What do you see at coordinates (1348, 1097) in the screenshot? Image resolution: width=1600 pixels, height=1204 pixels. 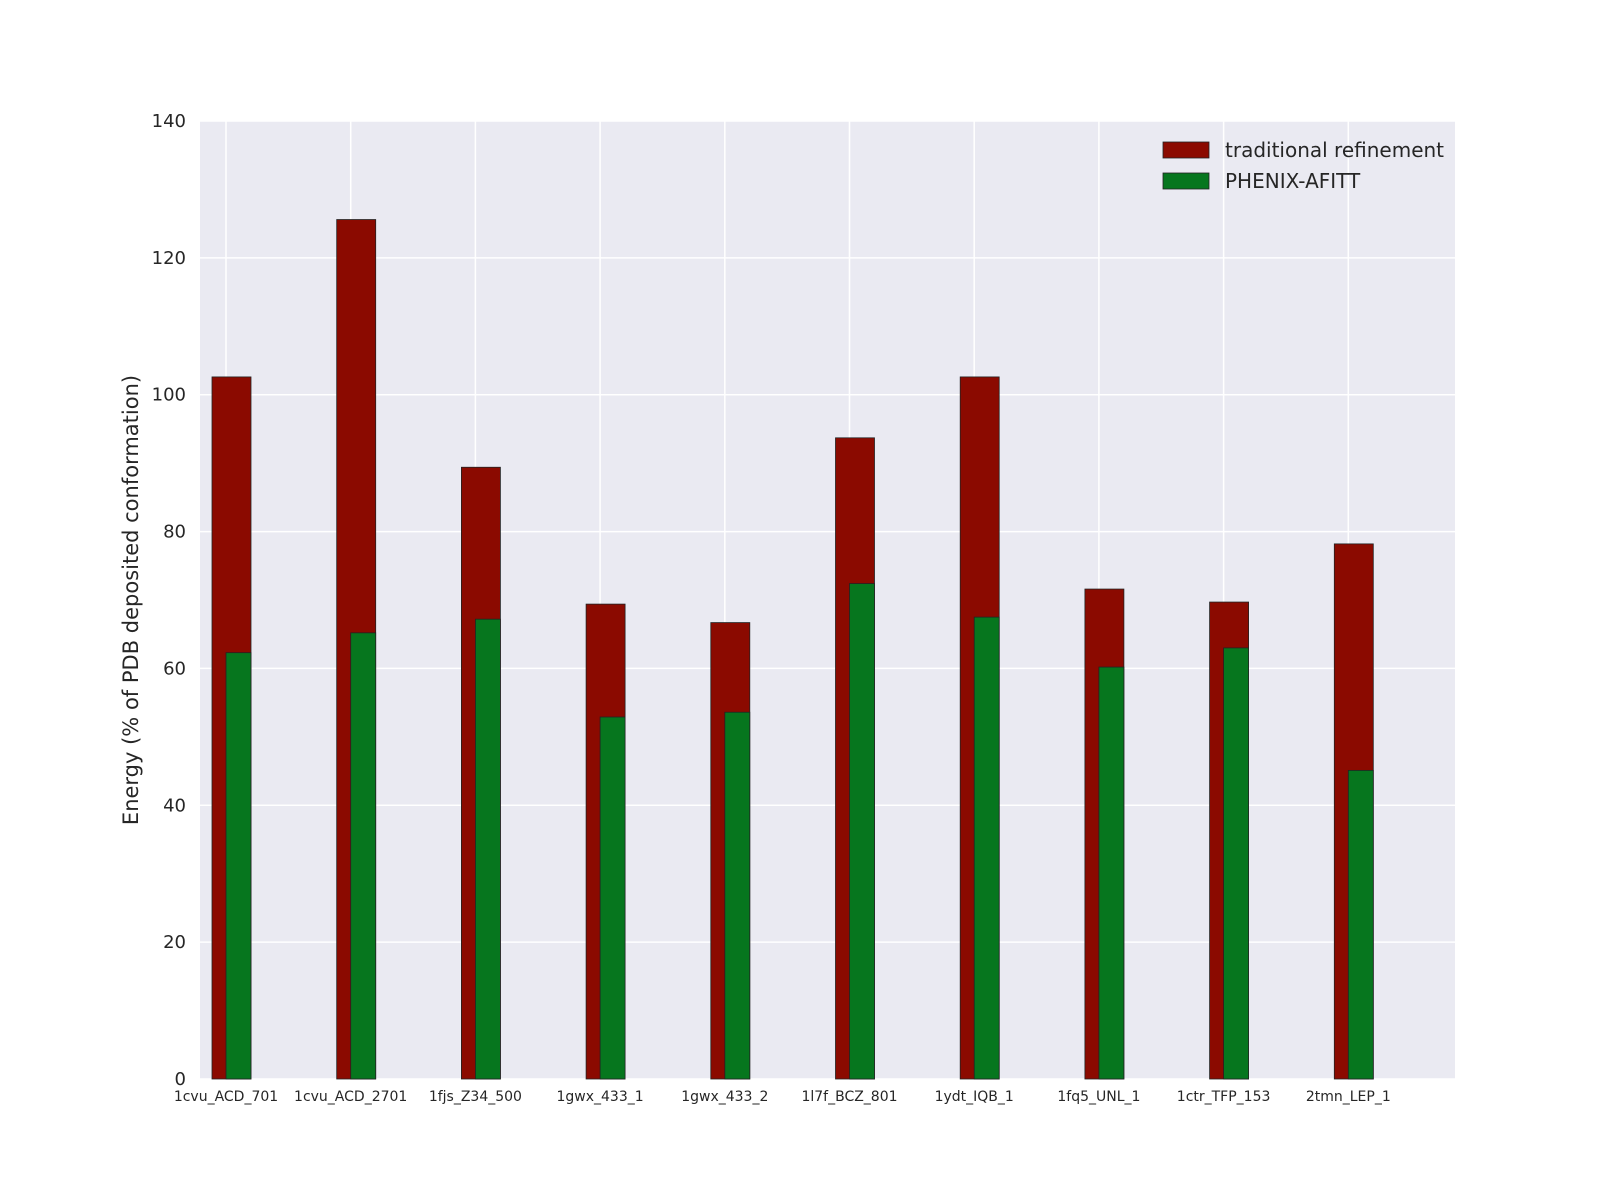 I see `x-tick-label: 2tmn_LEP_1` at bounding box center [1348, 1097].